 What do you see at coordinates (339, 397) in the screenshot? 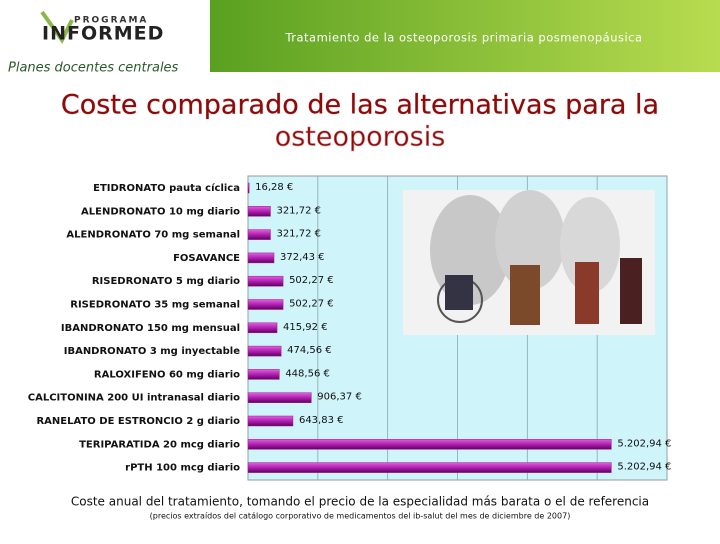
I see `value-label: 906,37 €` at bounding box center [339, 397].